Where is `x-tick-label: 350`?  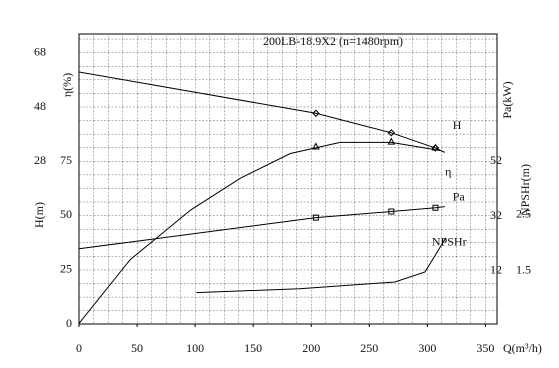 x-tick-label: 350 is located at coordinates (485, 348).